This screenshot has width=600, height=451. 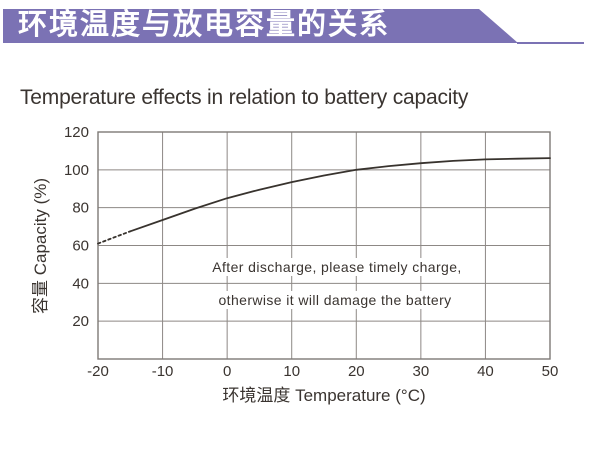 I want to click on annotation-line-2: otherwise it will damage the battery, so click(x=335, y=300).